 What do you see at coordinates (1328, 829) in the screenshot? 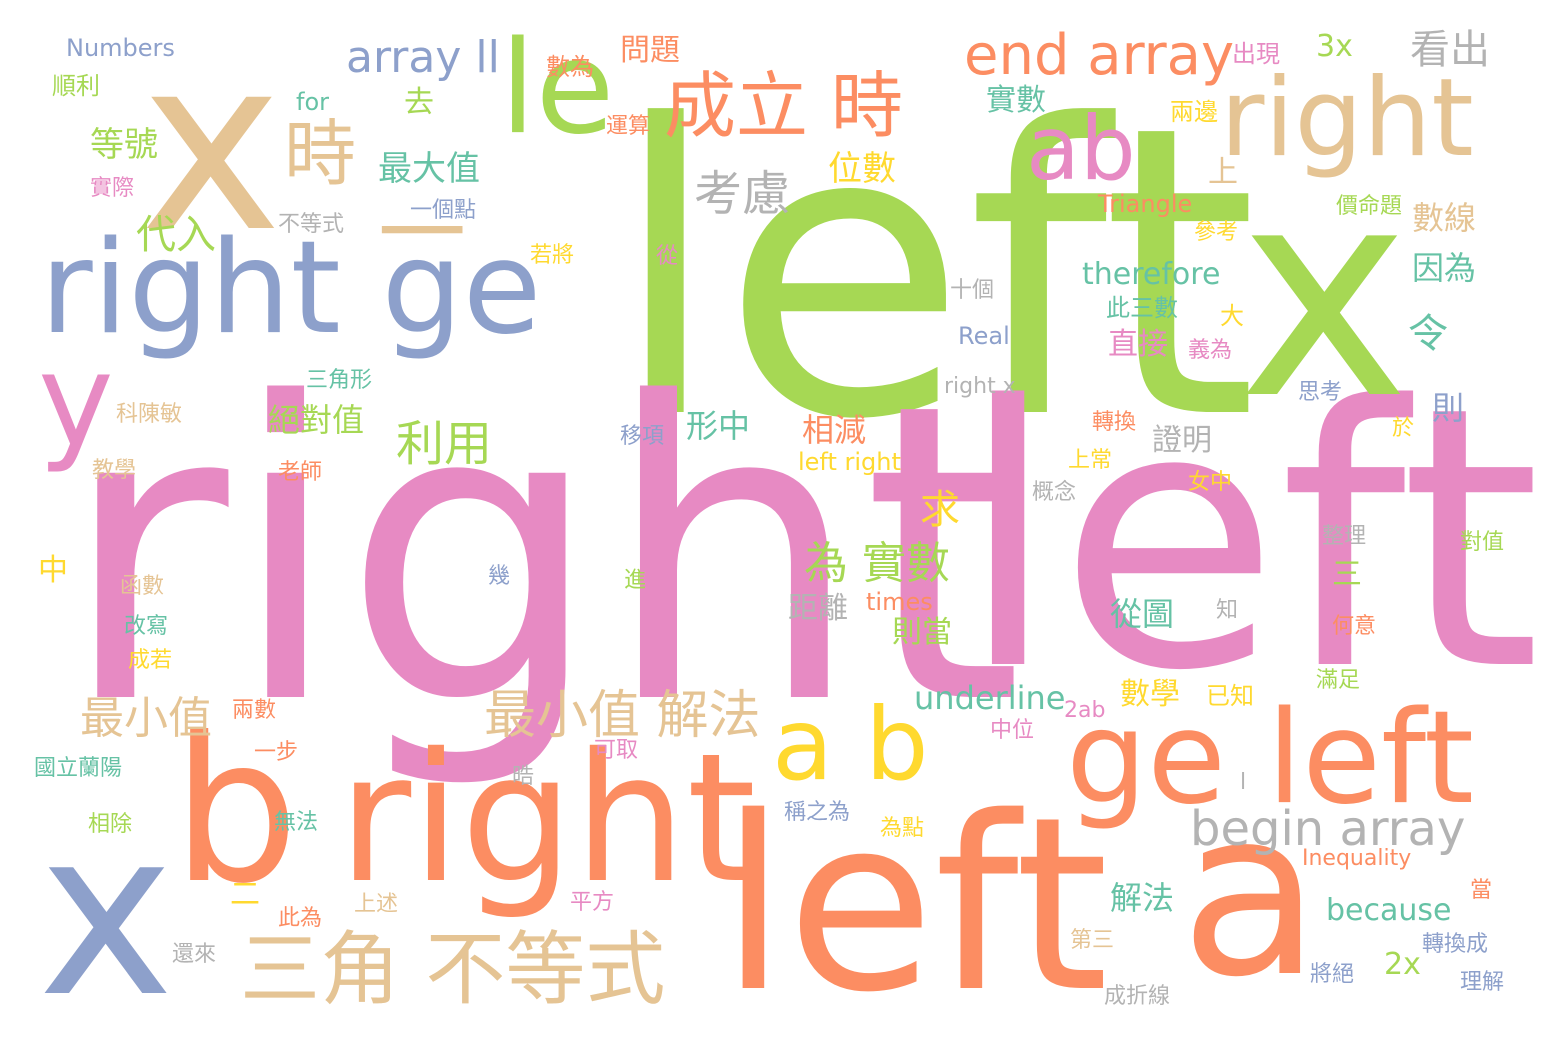
I see `word: begin array` at bounding box center [1328, 829].